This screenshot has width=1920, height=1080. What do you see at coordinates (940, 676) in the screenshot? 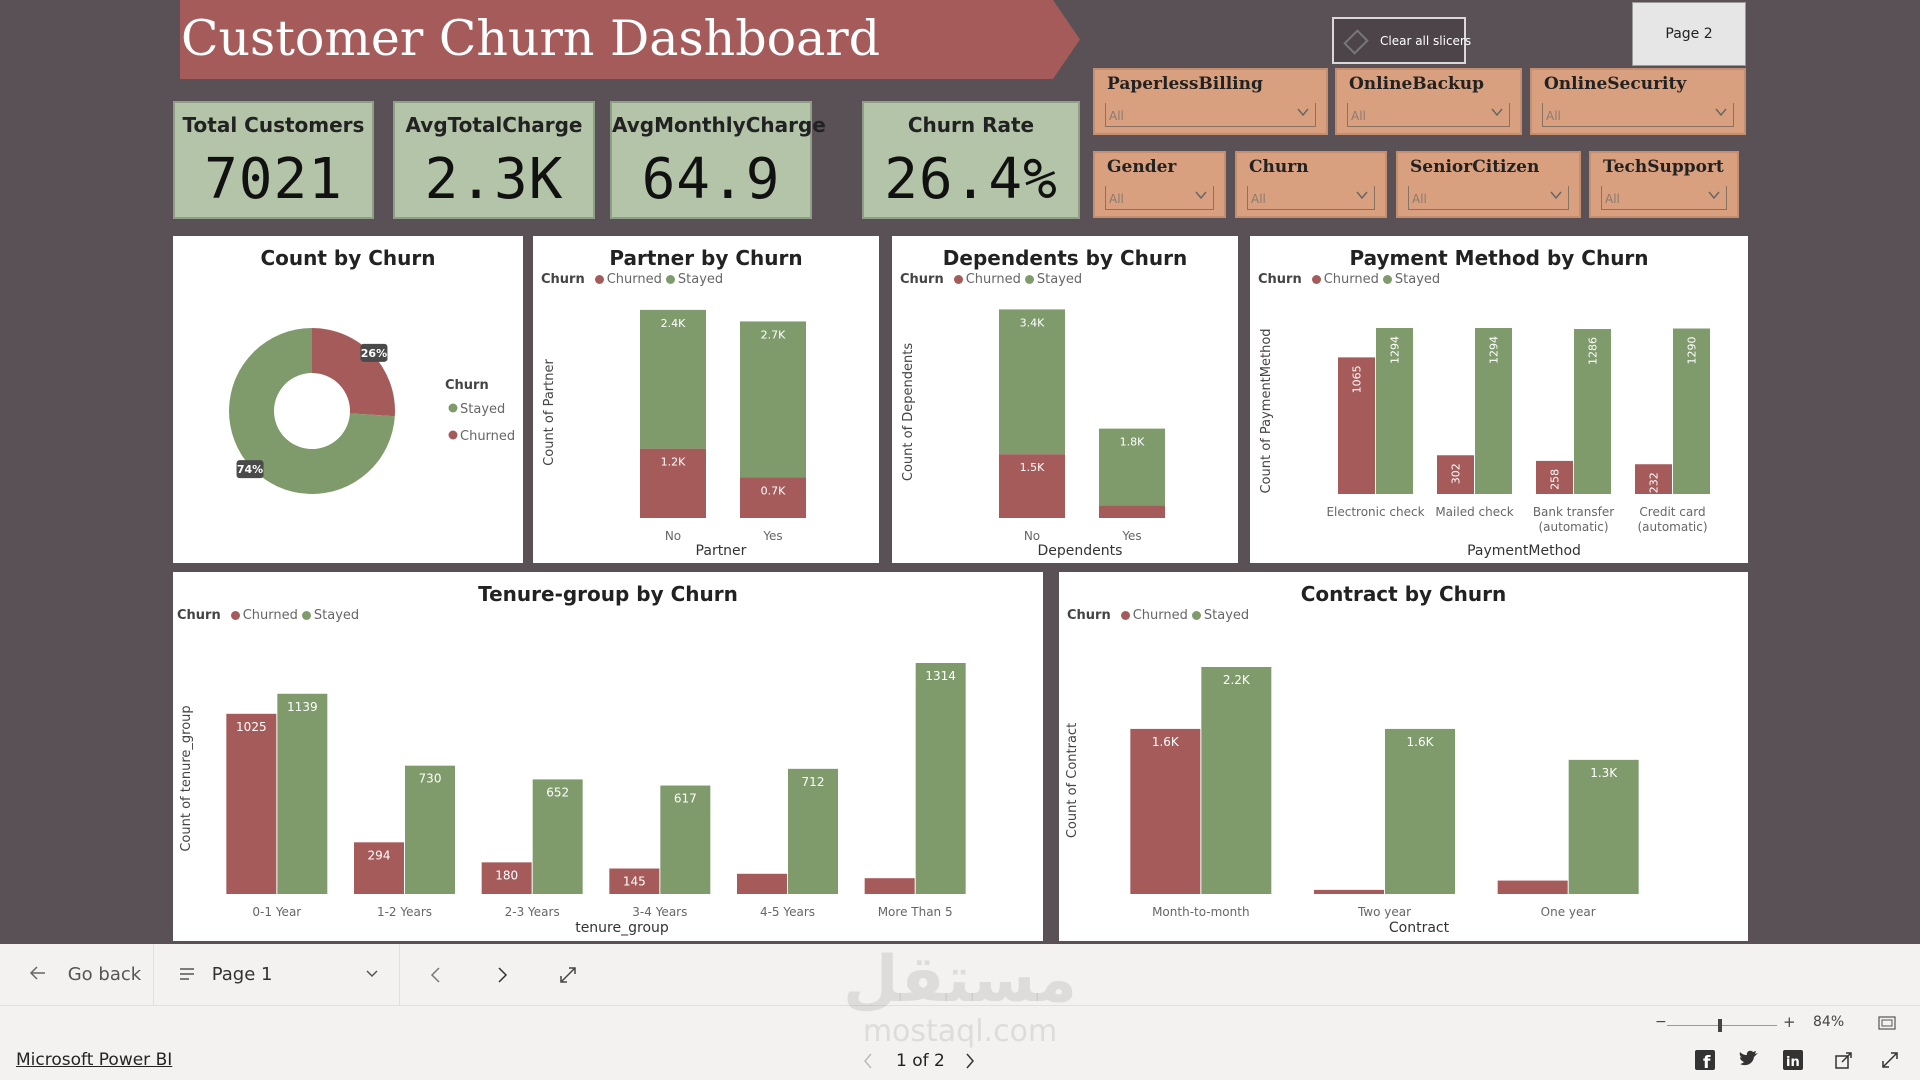
I see `data-label: 1314` at bounding box center [940, 676].